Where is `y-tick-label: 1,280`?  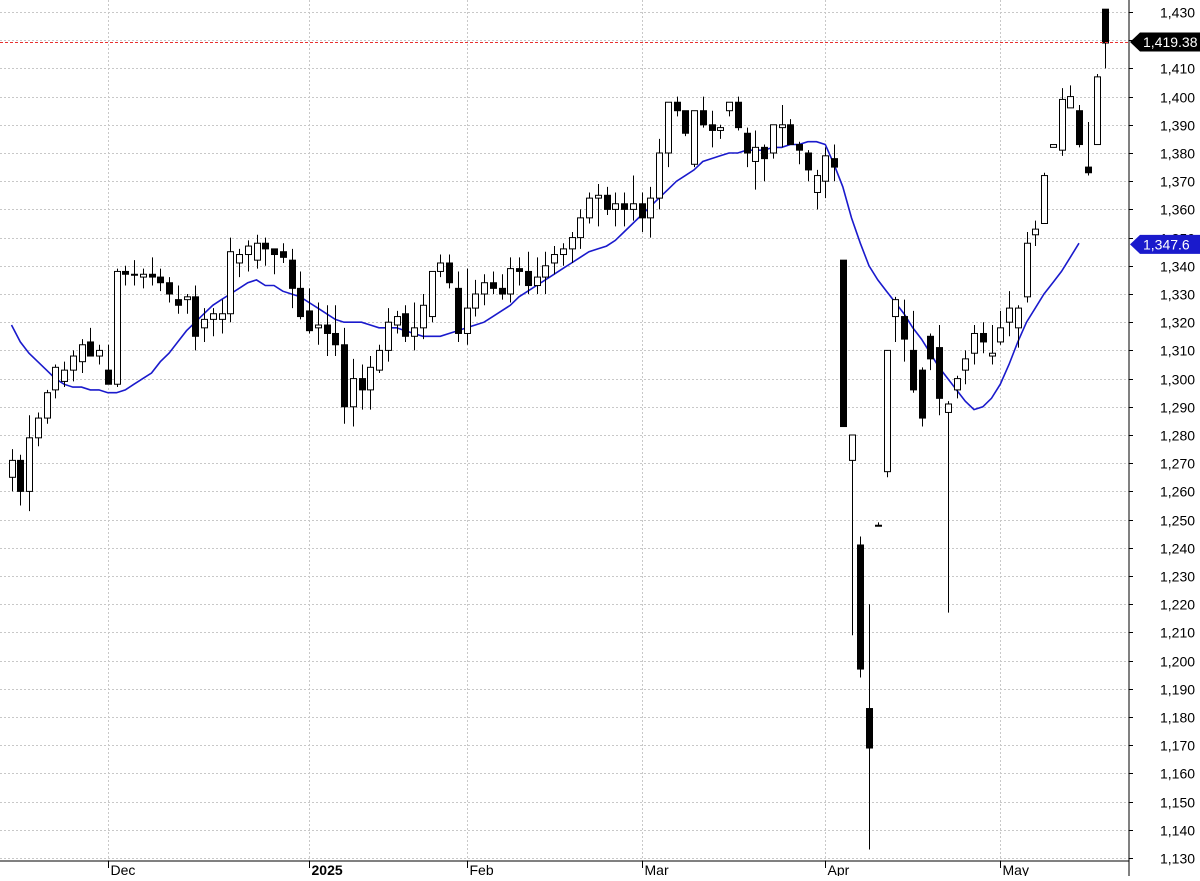 y-tick-label: 1,280 is located at coordinates (1177, 436).